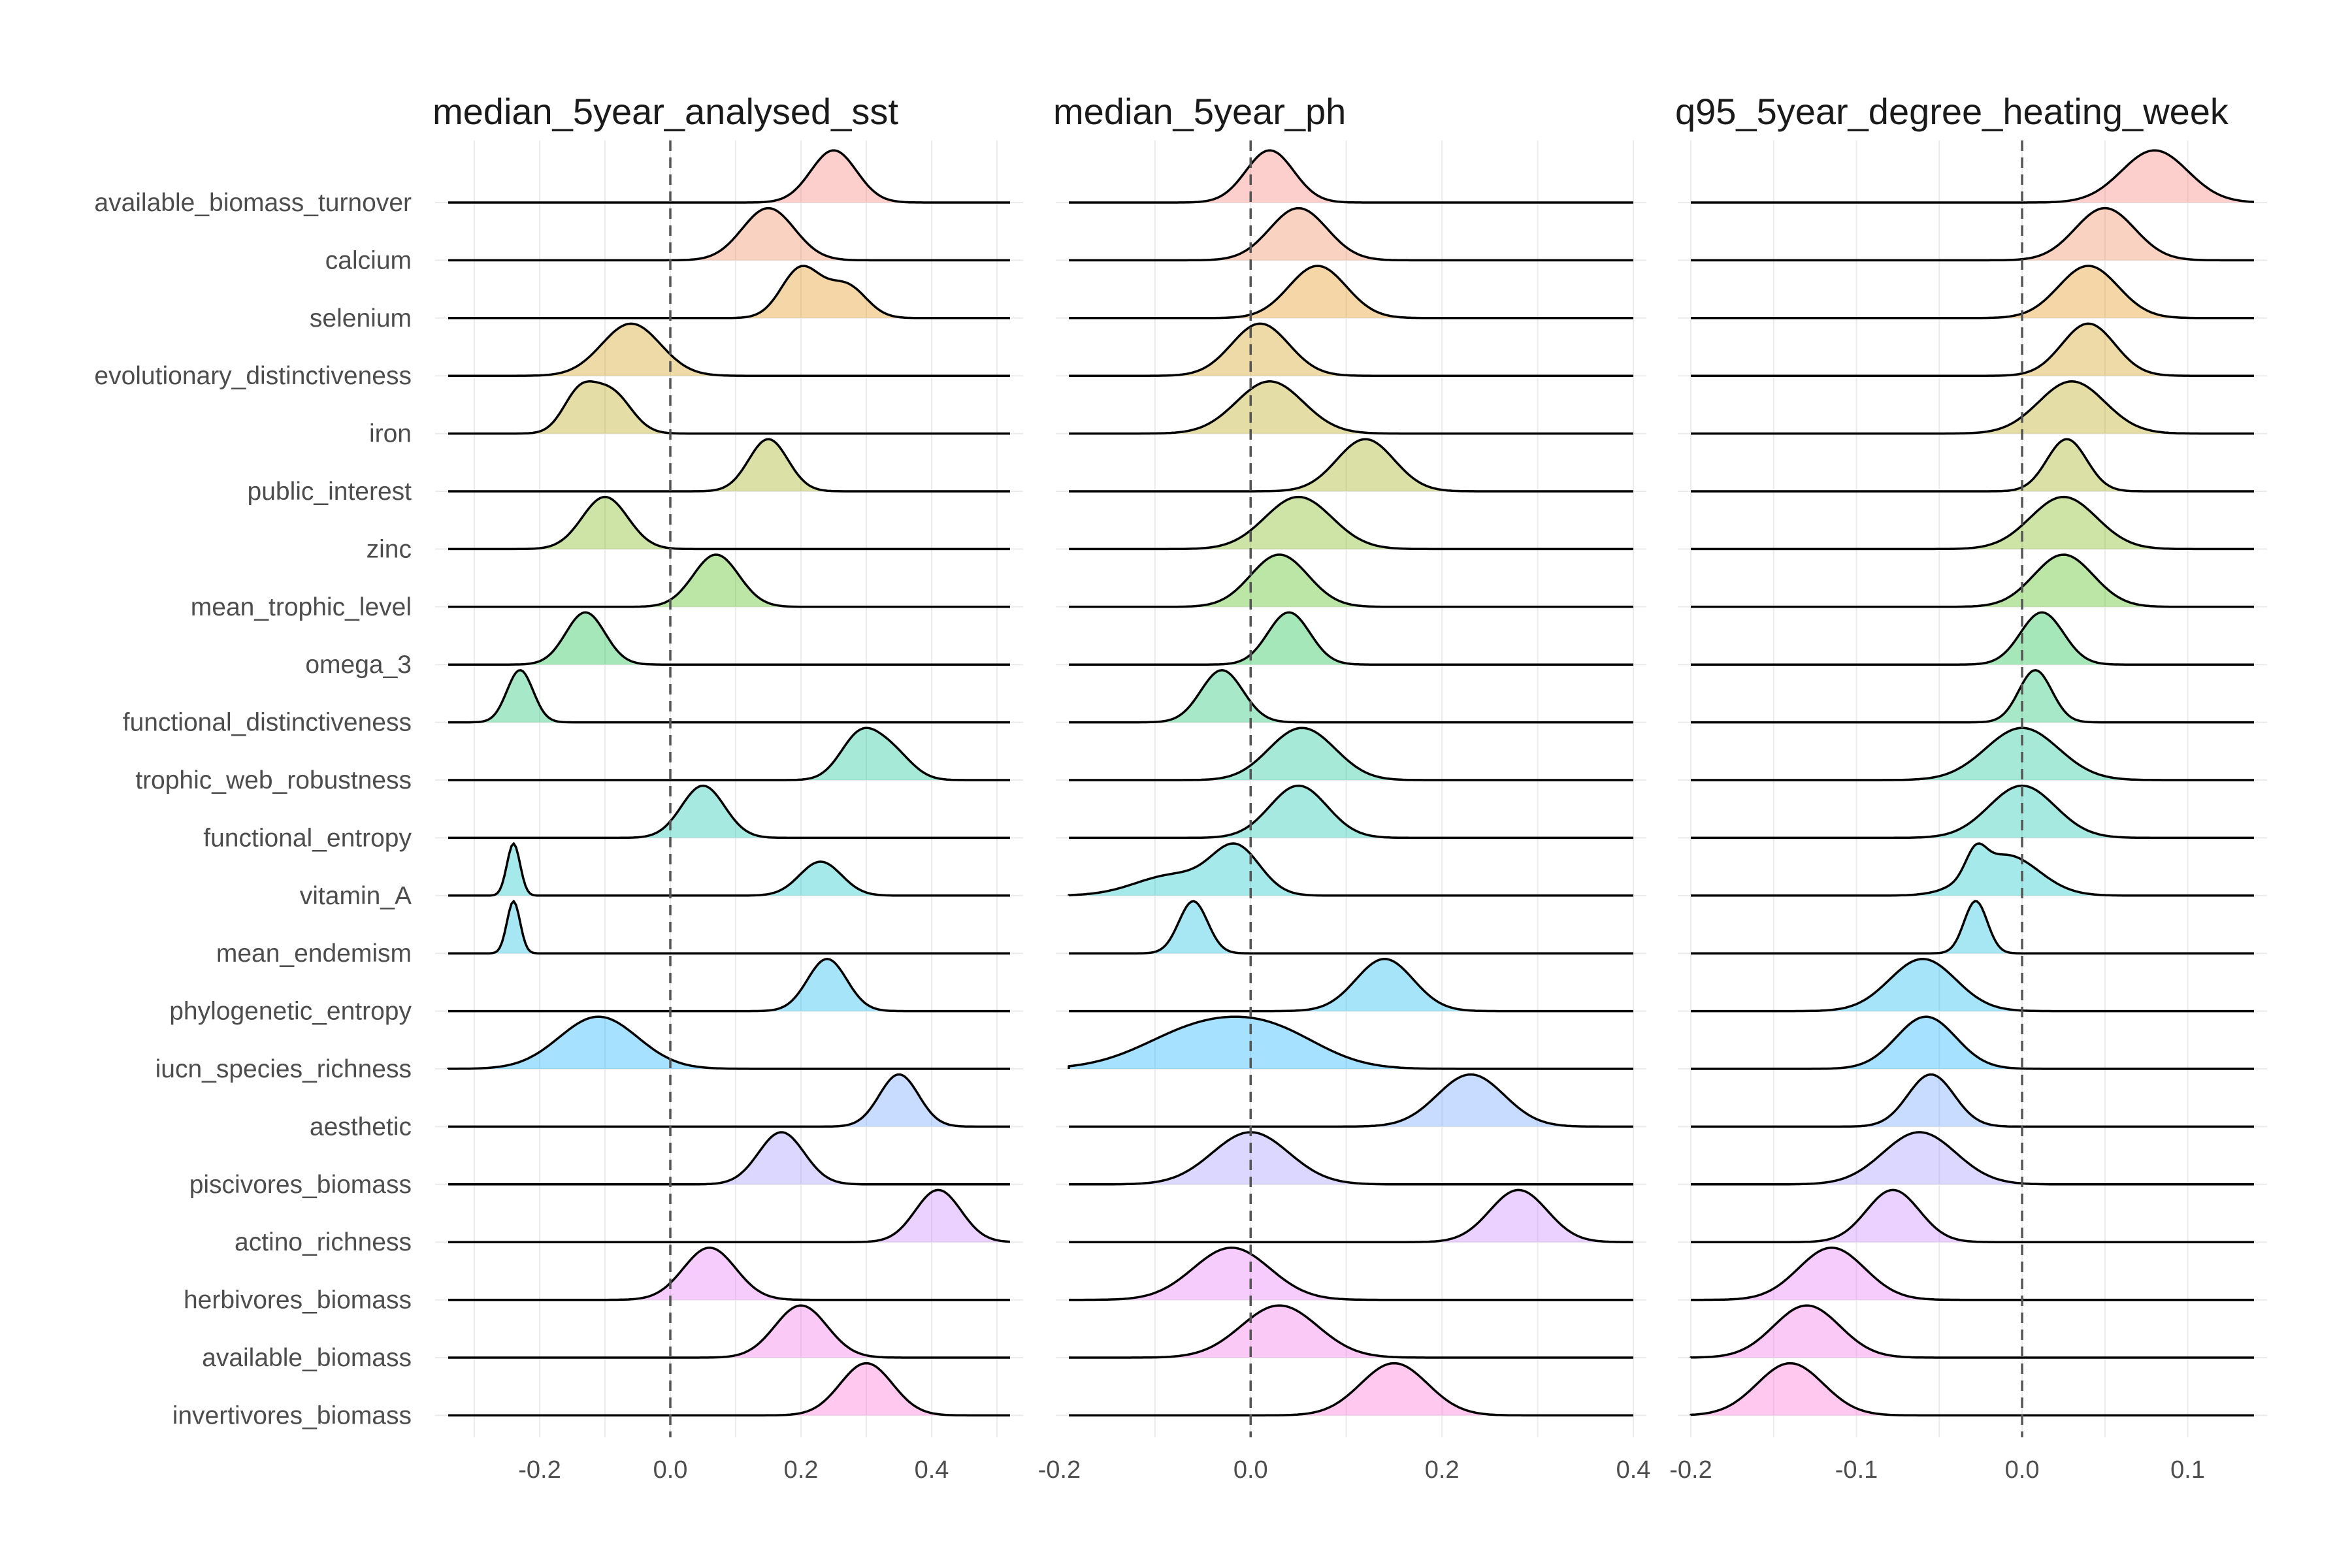 Image resolution: width=2352 pixels, height=1568 pixels. Describe the element at coordinates (368, 260) in the screenshot. I see `row-label: calcium` at that location.